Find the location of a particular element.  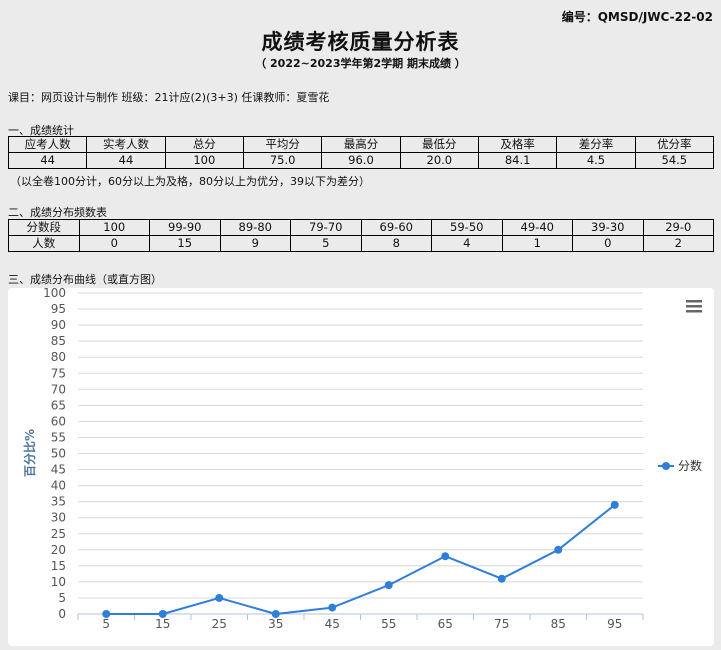

y-tick-label: 10 is located at coordinates (58, 582).